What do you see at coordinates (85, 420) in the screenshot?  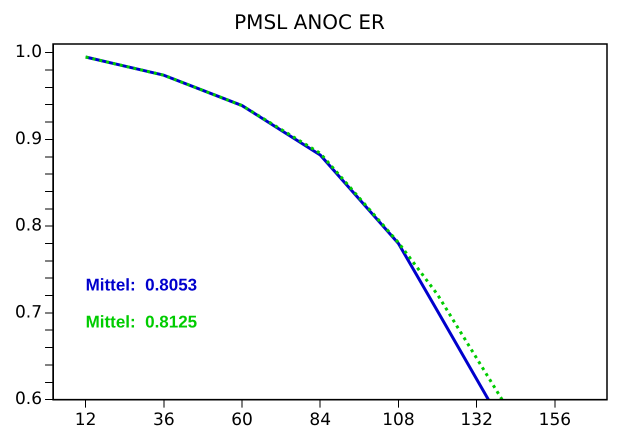 I see `x-tick-label: 12` at bounding box center [85, 420].